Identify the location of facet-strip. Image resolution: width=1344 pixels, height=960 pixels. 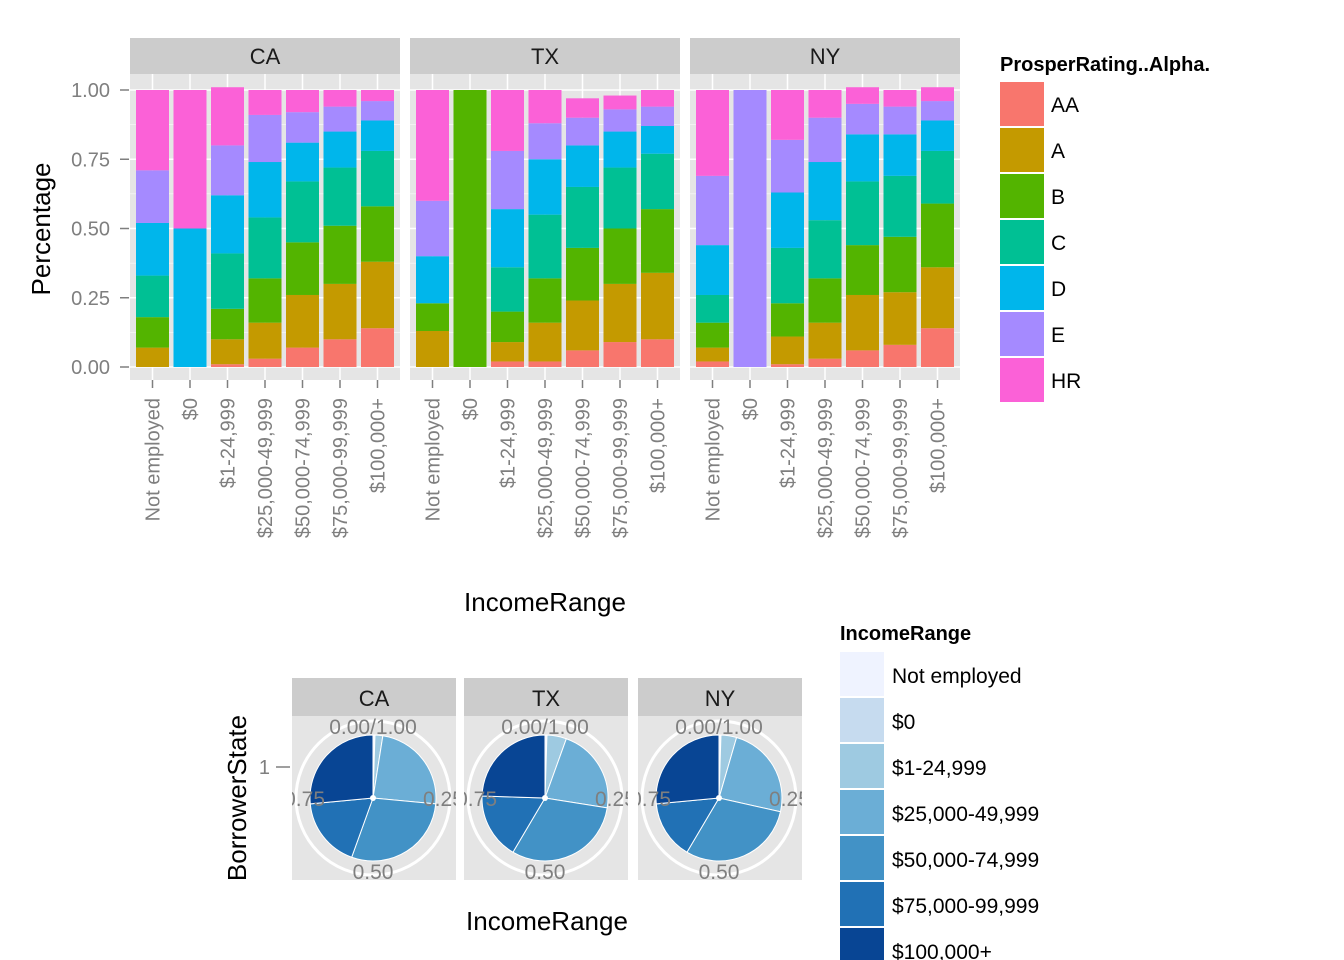
(374, 697).